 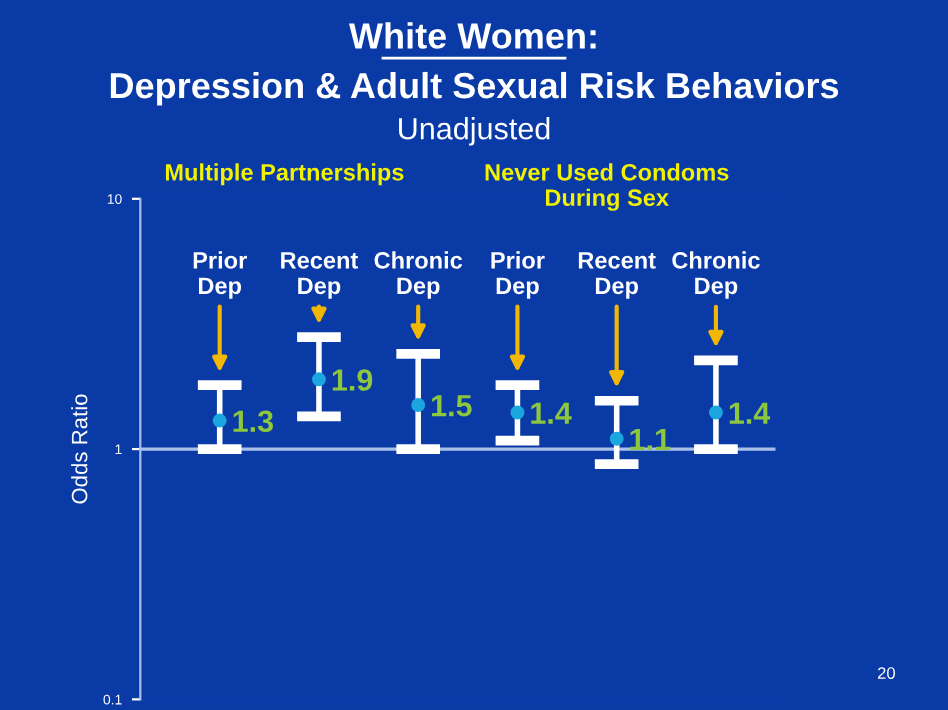 What do you see at coordinates (452, 406) in the screenshot?
I see `data-label: 1.5` at bounding box center [452, 406].